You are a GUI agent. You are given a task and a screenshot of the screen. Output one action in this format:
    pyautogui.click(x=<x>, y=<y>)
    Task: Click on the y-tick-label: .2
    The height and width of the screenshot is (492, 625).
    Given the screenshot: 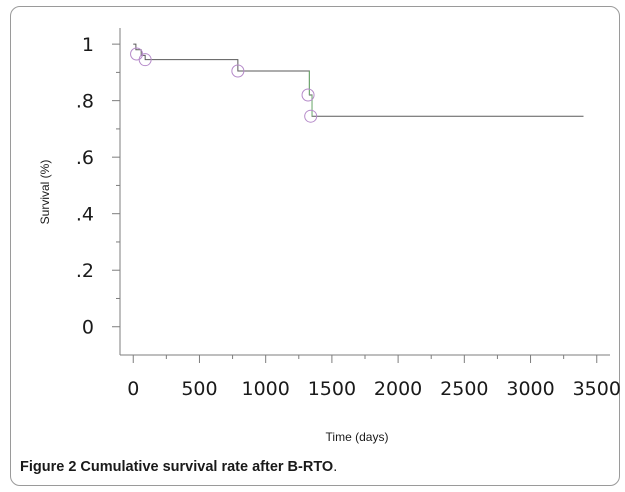 What is the action you would take?
    pyautogui.click(x=85, y=271)
    